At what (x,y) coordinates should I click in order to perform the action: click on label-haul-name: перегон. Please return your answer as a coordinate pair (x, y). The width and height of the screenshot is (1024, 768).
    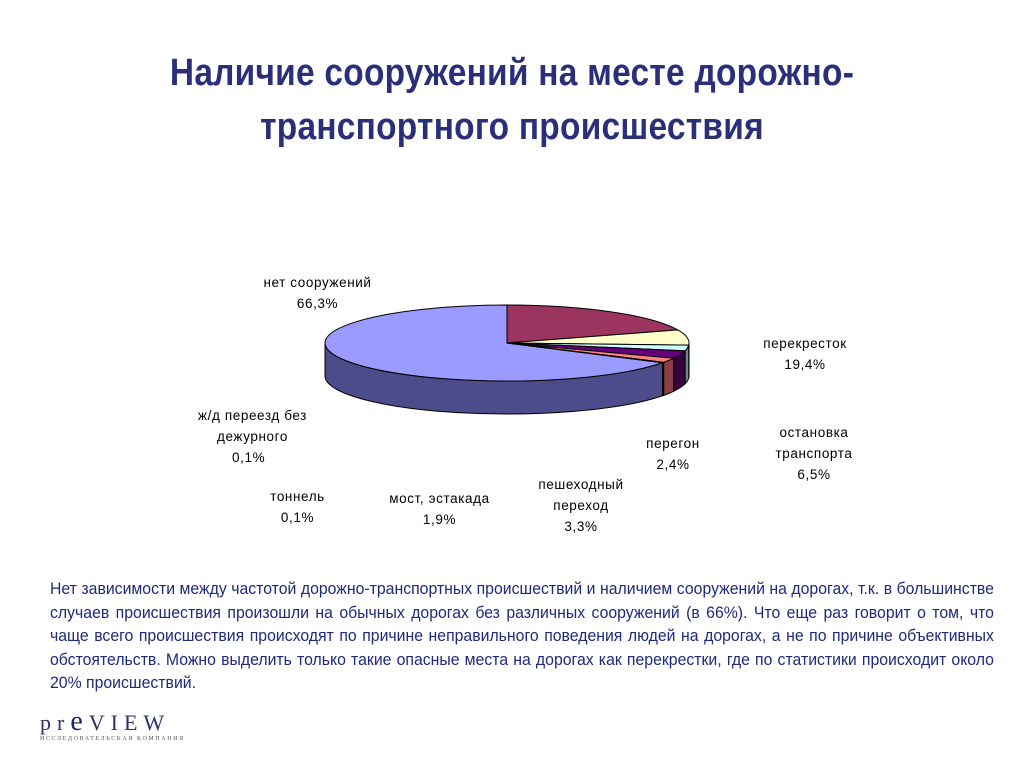
    Looking at the image, I should click on (673, 443).